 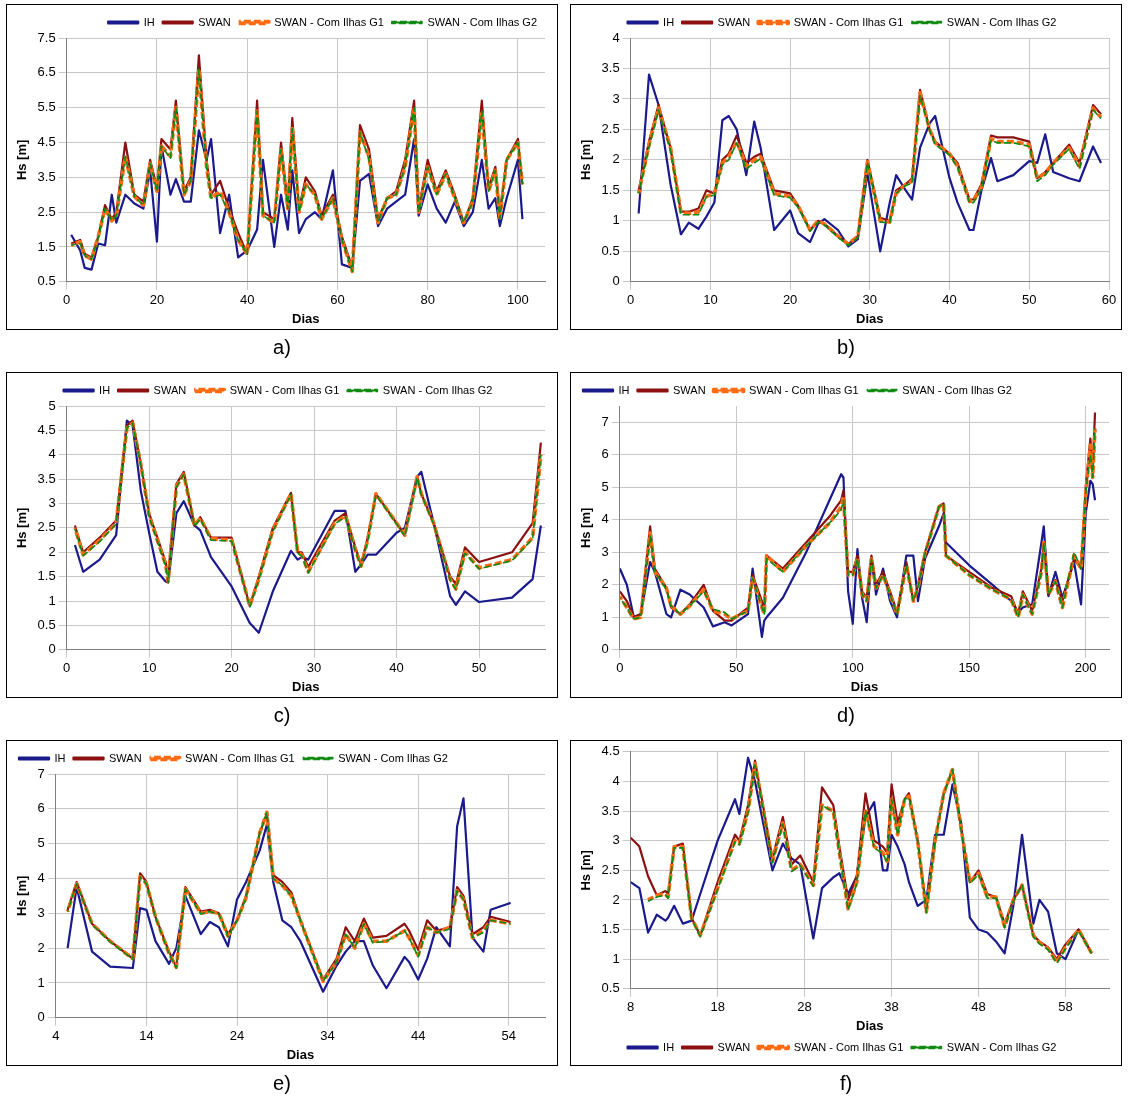 What do you see at coordinates (846, 347) in the screenshot?
I see `text: b)` at bounding box center [846, 347].